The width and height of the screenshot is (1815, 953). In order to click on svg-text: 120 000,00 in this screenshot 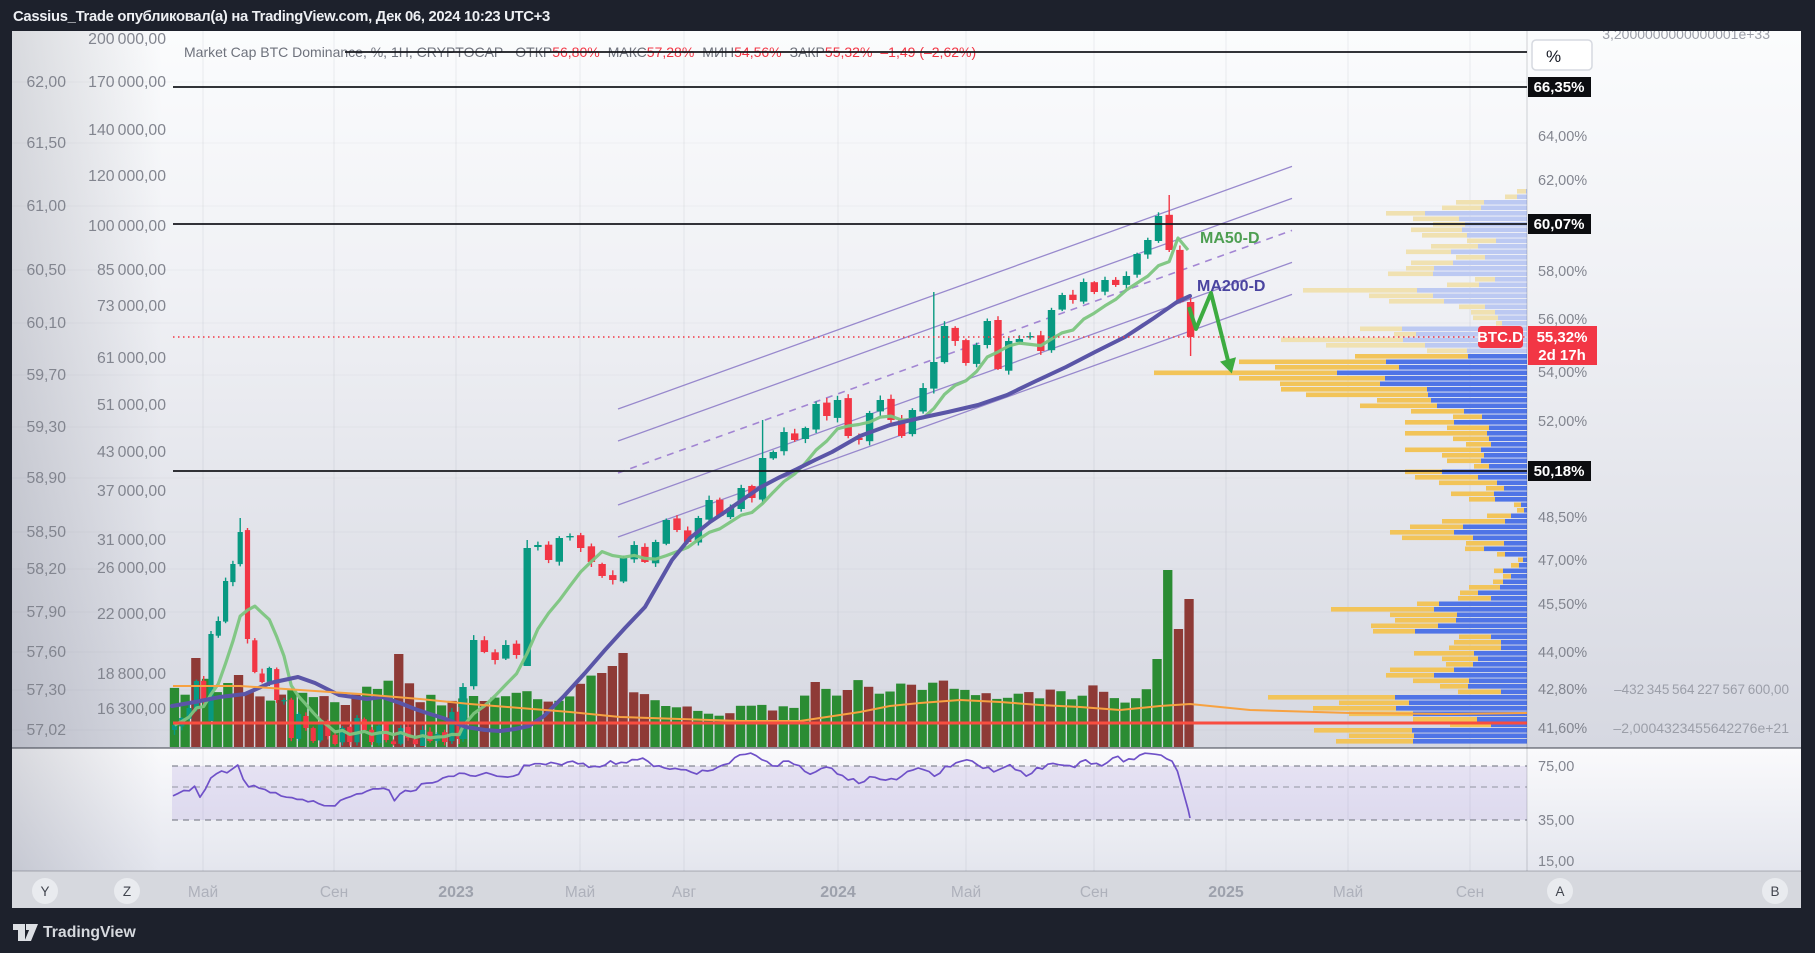, I will do `click(127, 176)`.